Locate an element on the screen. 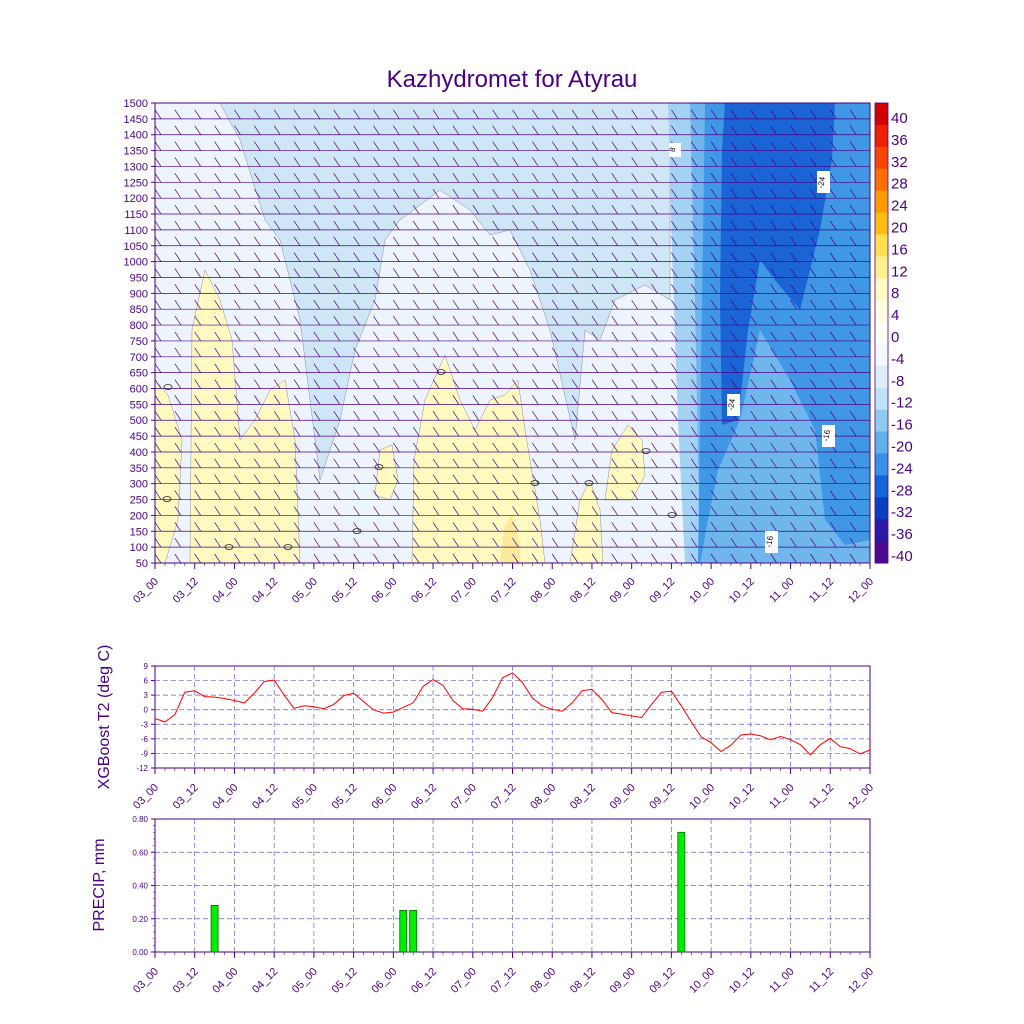  colorbar-label: -8 is located at coordinates (897, 381).